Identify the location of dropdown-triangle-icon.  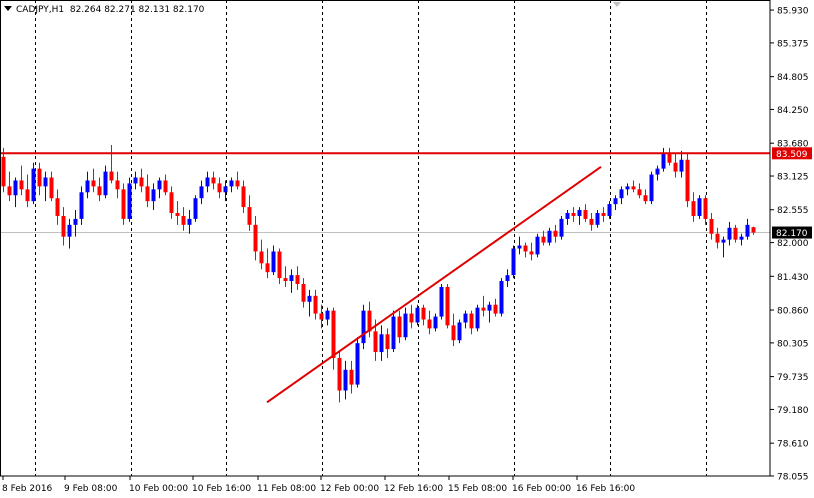
(8, 8).